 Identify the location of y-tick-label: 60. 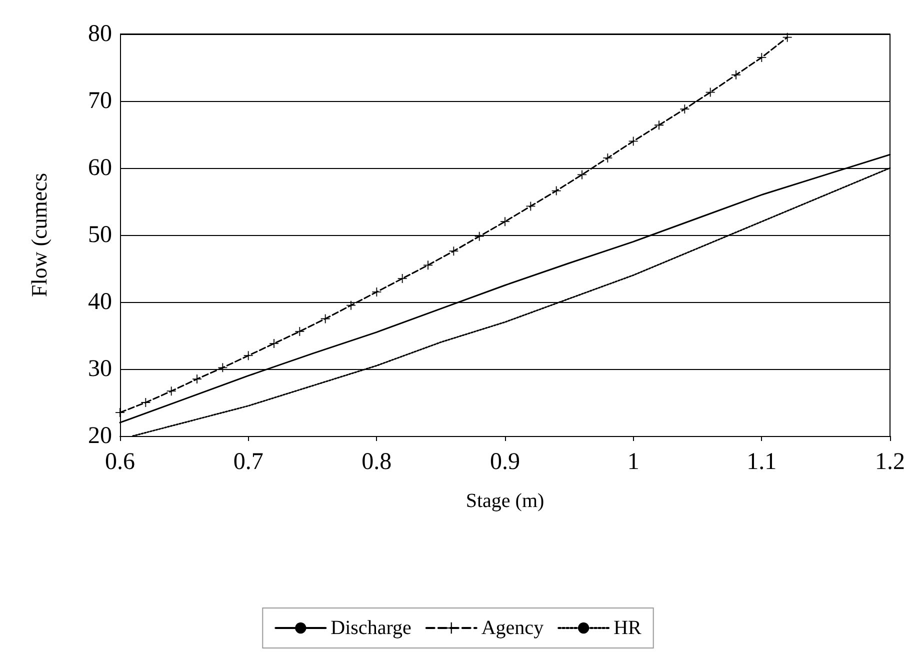
(100, 168).